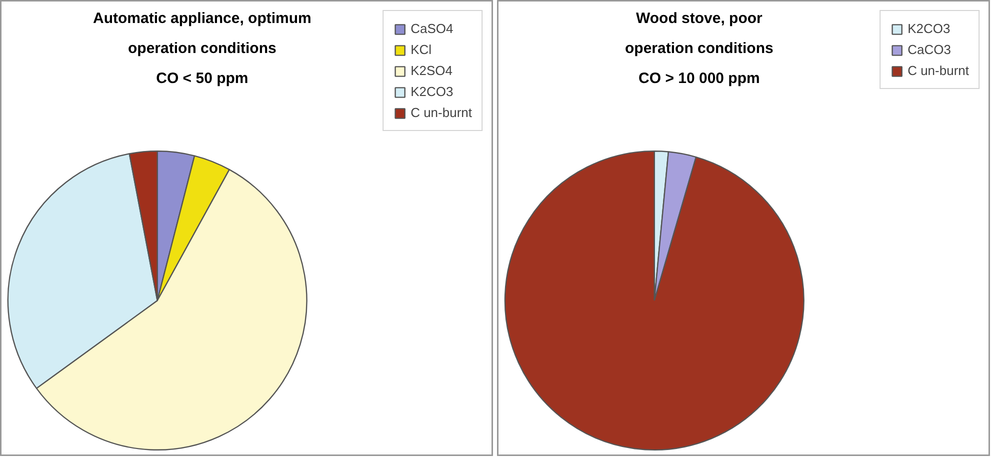  What do you see at coordinates (432, 28) in the screenshot?
I see `legend-label: CaSO4` at bounding box center [432, 28].